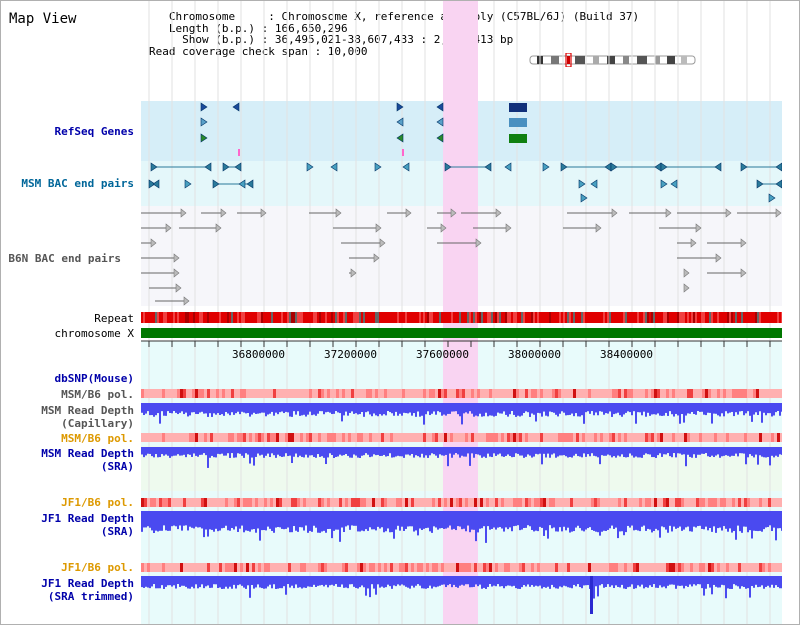  Describe the element at coordinates (482, 452) in the screenshot. I see `msm-sra-depth` at that location.